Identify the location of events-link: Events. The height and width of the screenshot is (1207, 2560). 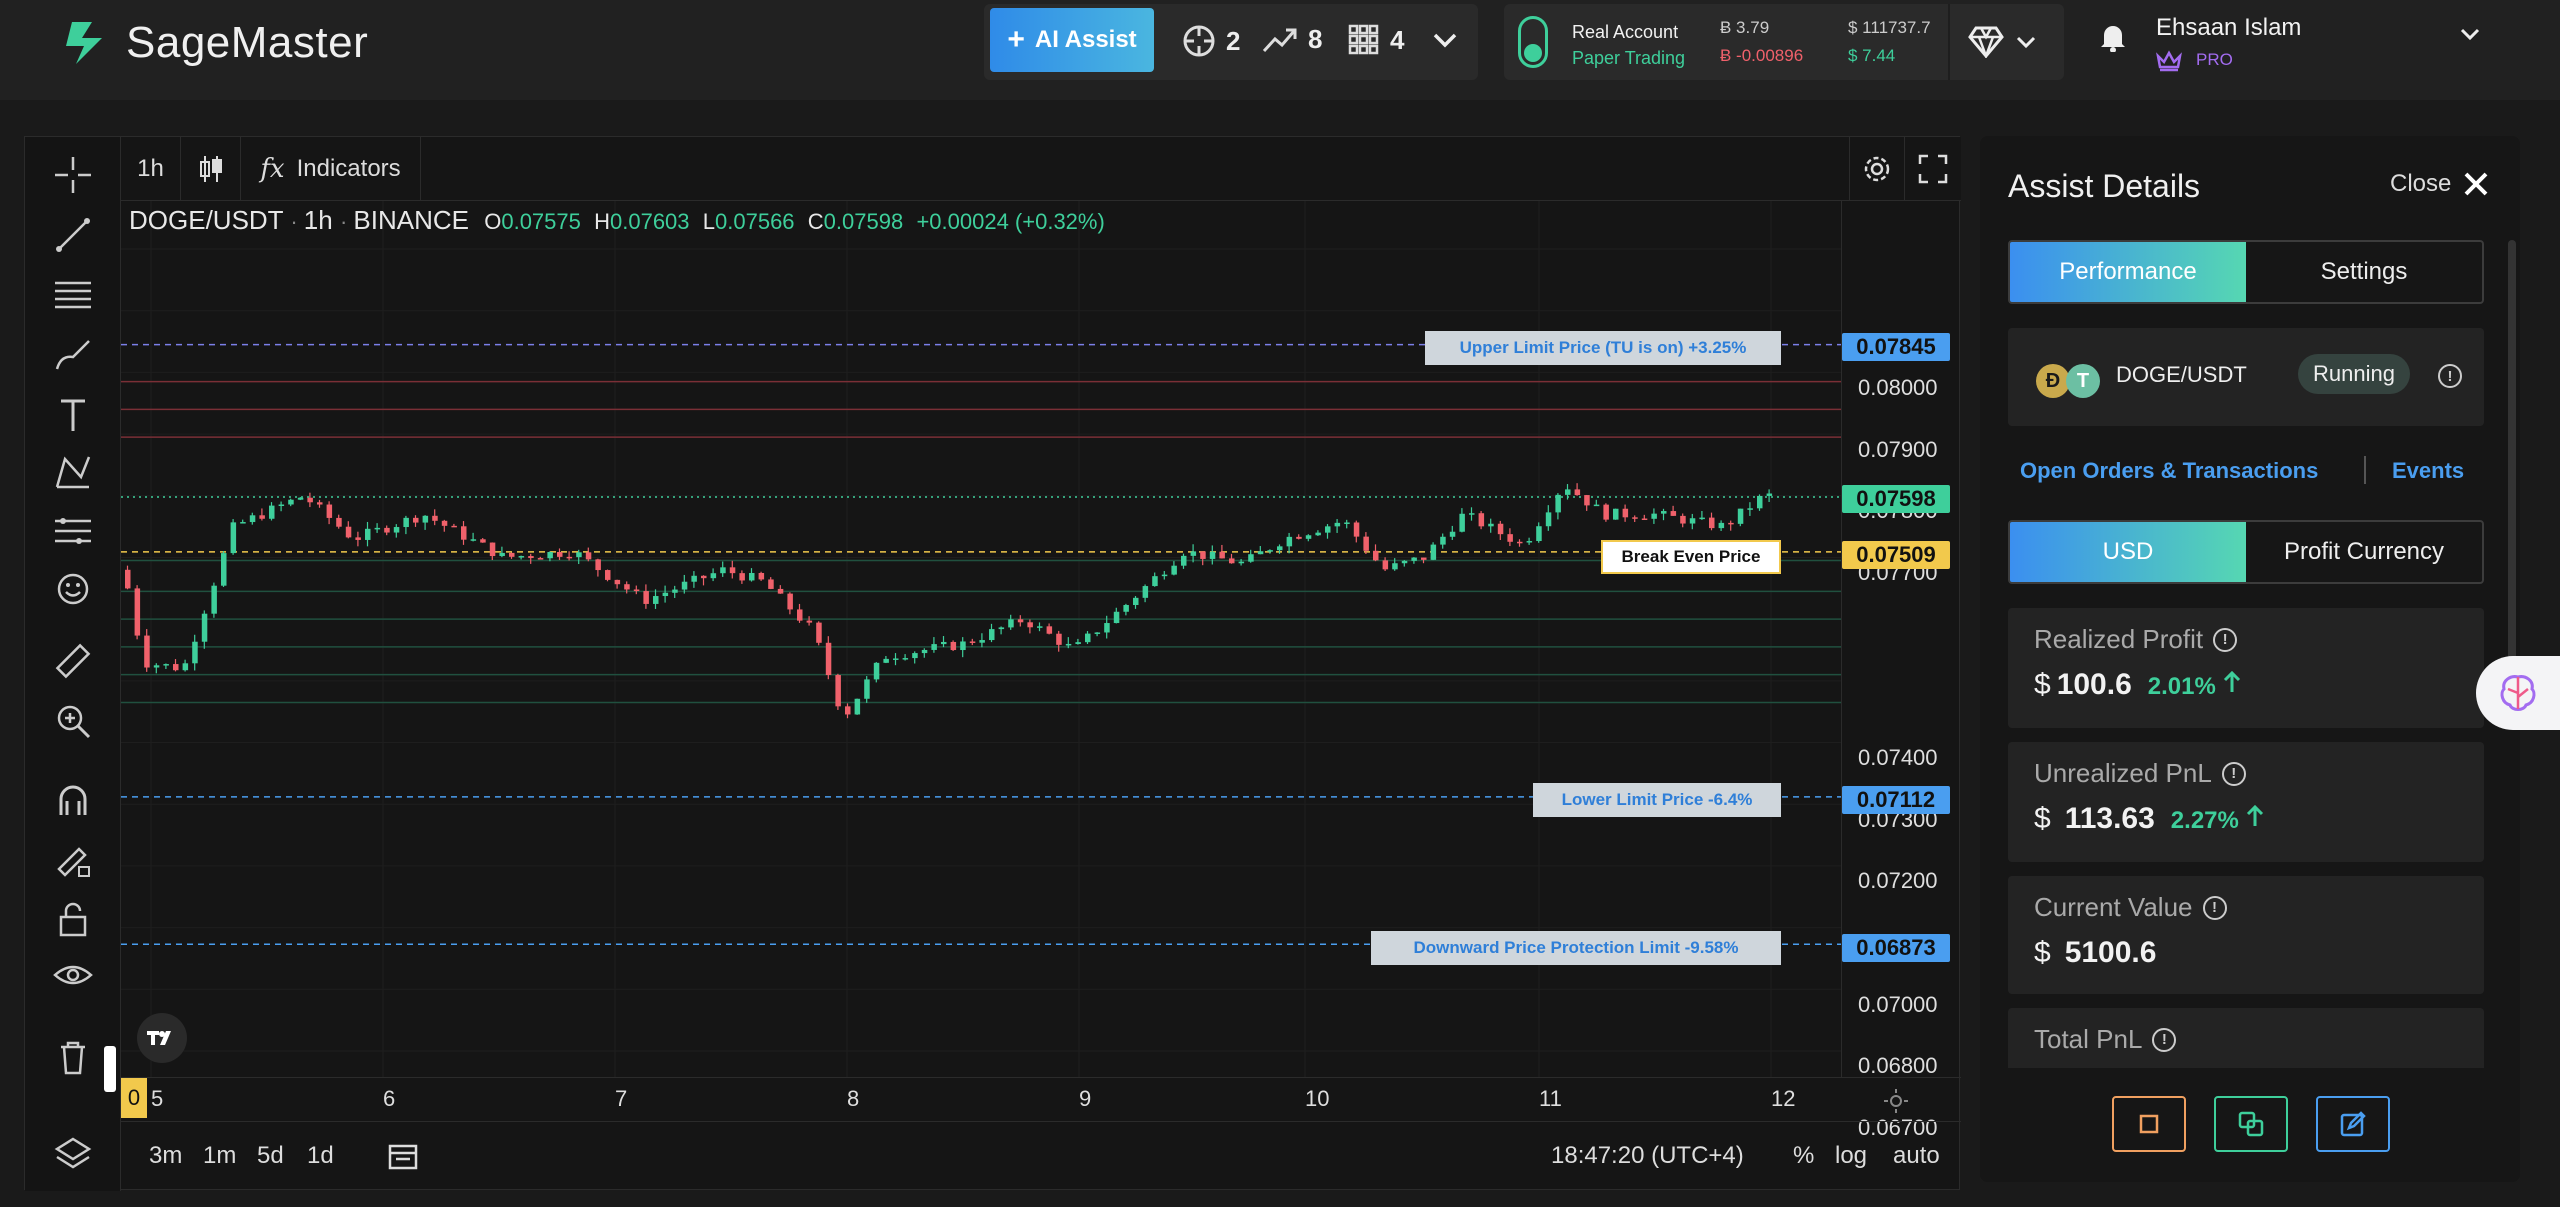
(2428, 470).